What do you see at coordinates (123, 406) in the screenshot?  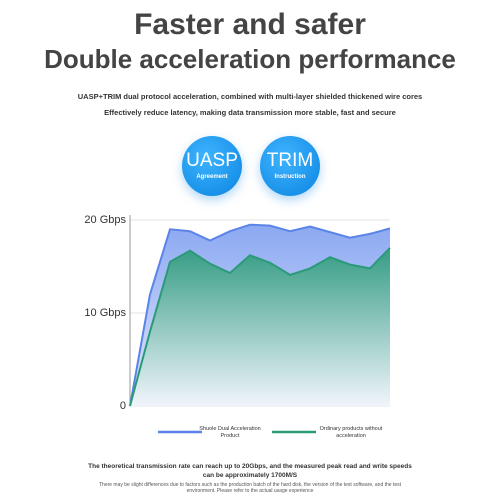 I see `y-tick-label: 0` at bounding box center [123, 406].